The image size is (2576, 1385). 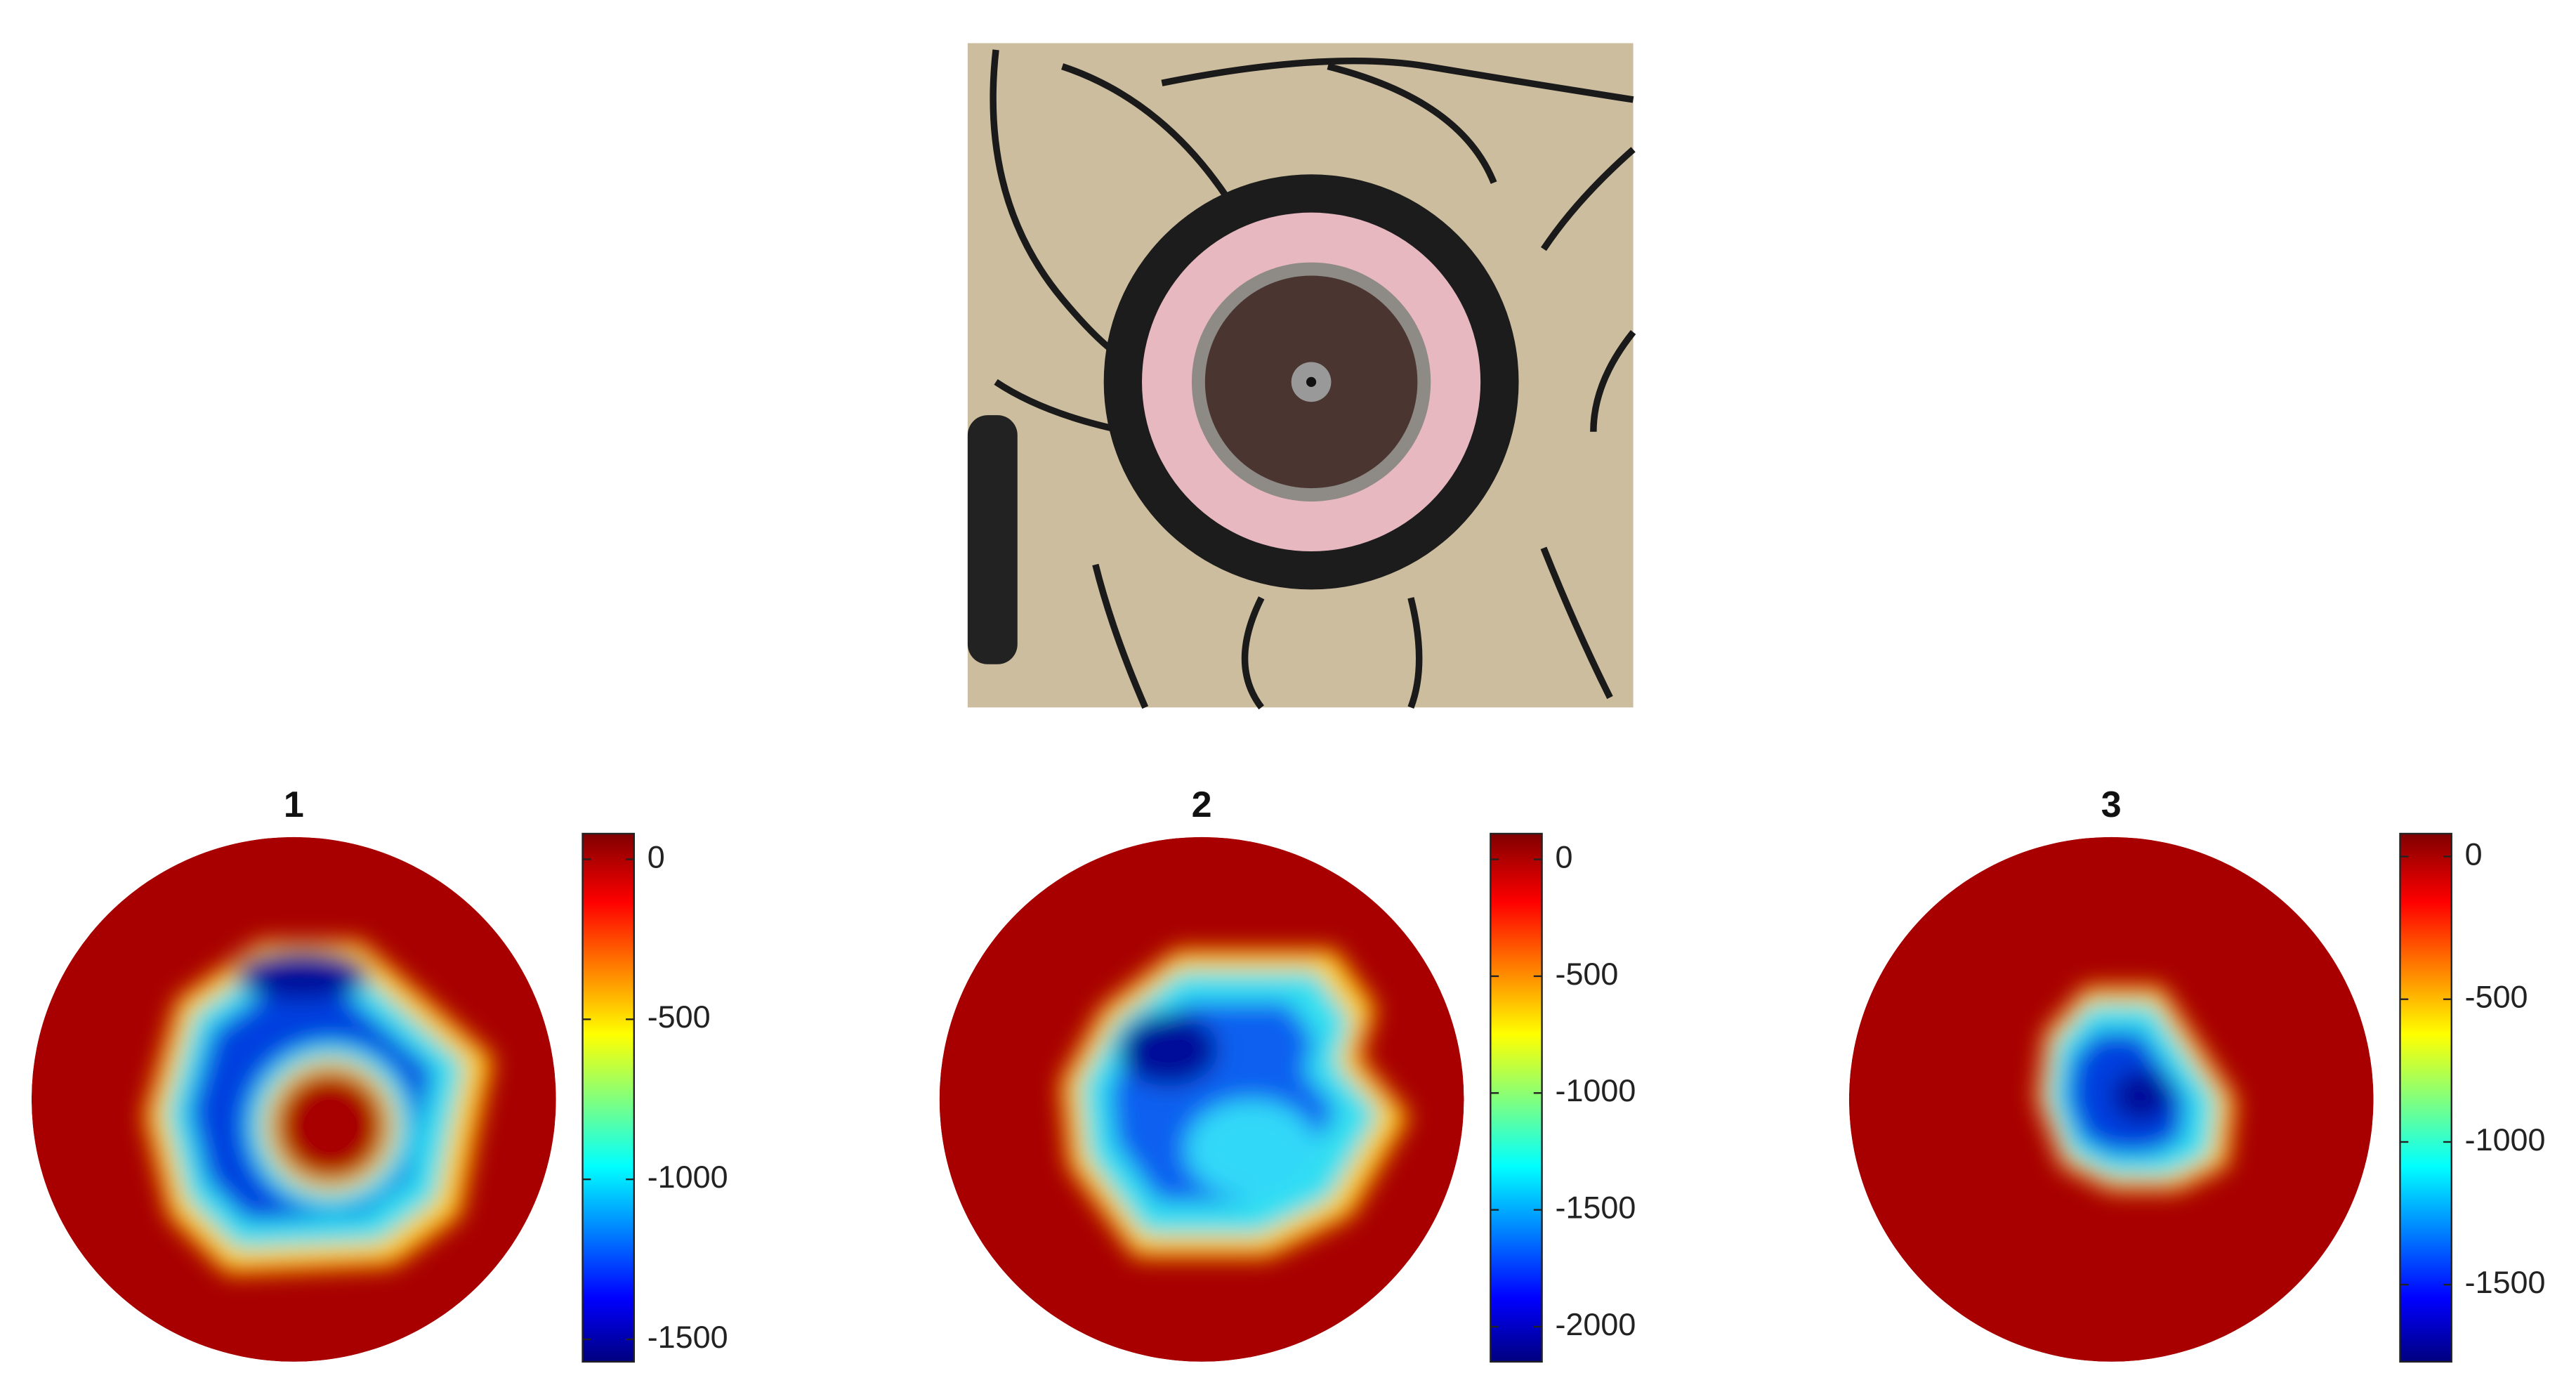 I want to click on panel-title: 1, so click(x=294, y=805).